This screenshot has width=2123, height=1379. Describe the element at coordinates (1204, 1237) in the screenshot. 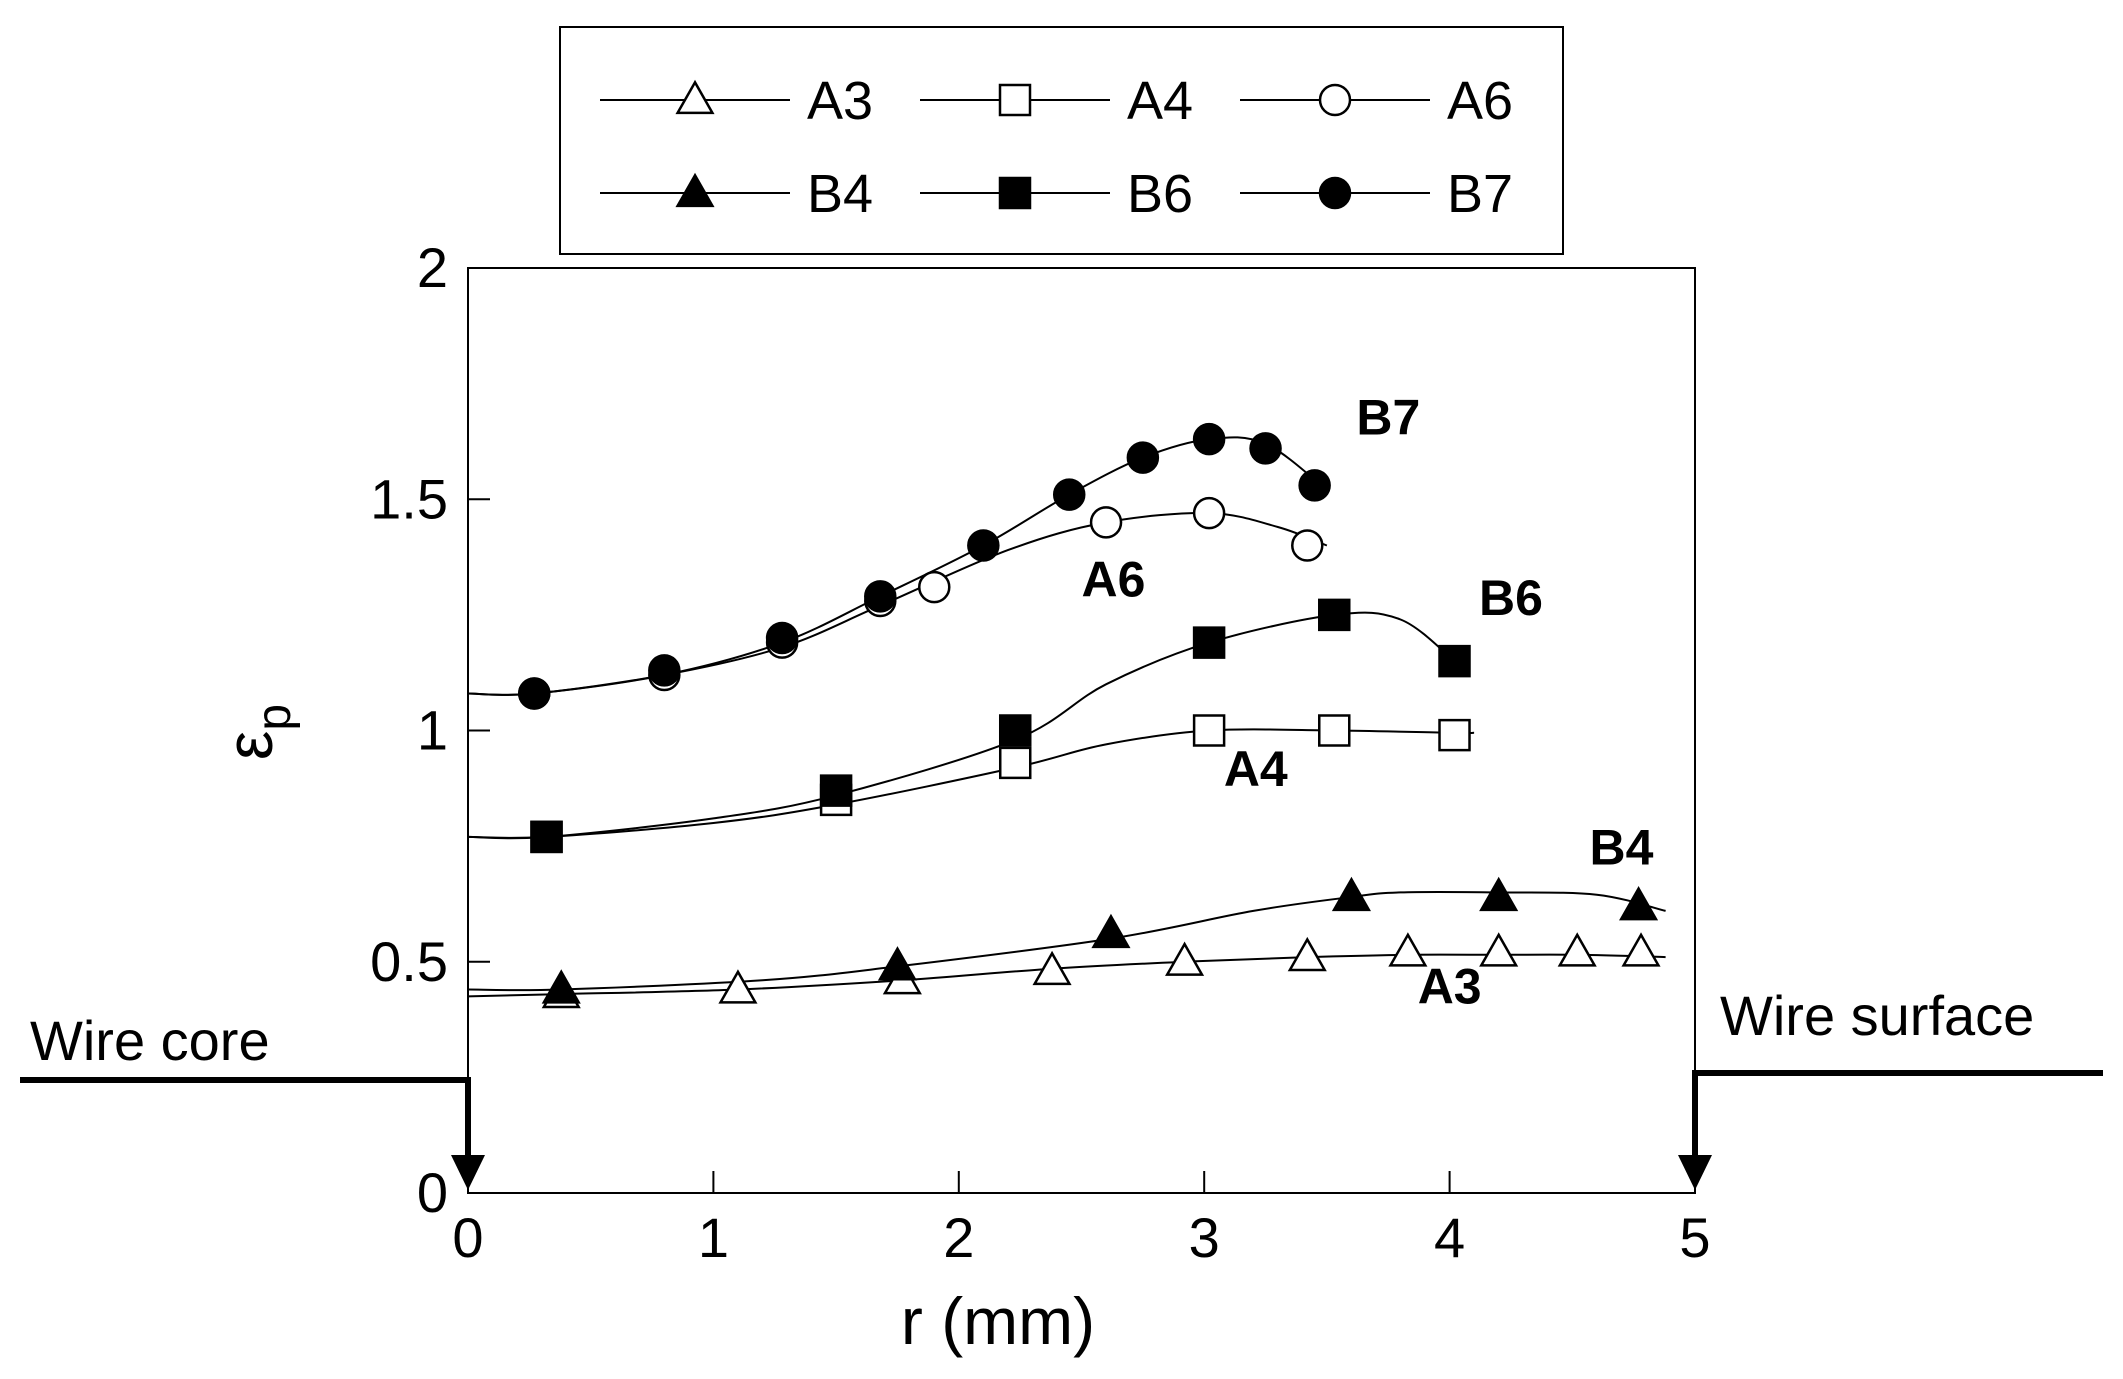

I see `x-tick-label-3: 3` at that location.